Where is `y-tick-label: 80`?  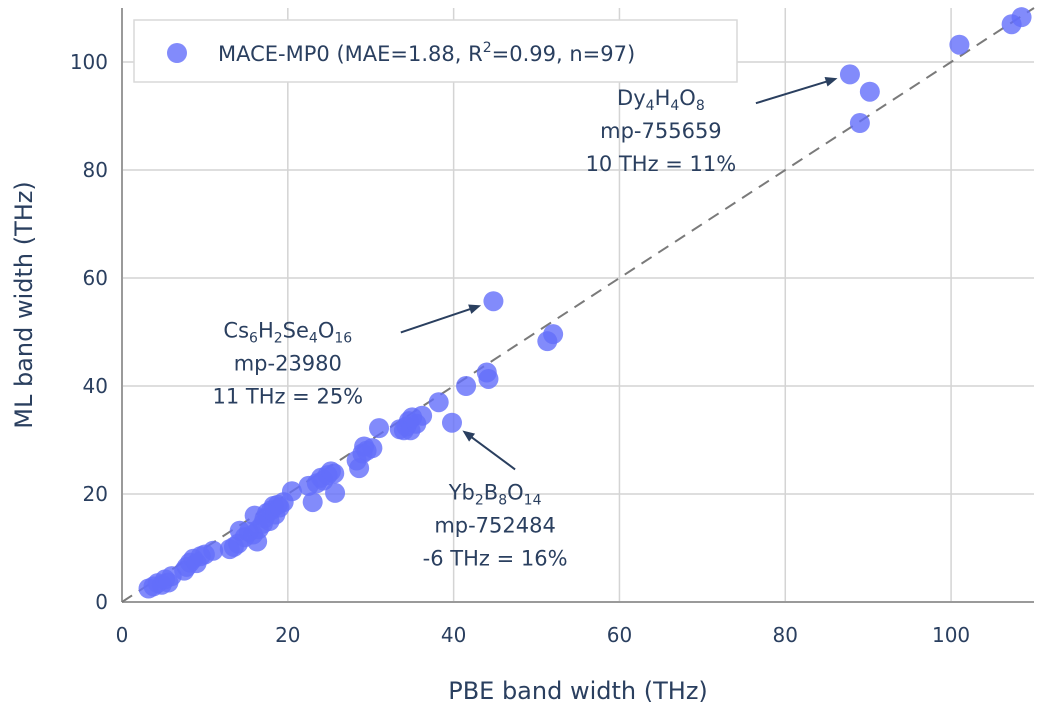
y-tick-label: 80 is located at coordinates (95, 170).